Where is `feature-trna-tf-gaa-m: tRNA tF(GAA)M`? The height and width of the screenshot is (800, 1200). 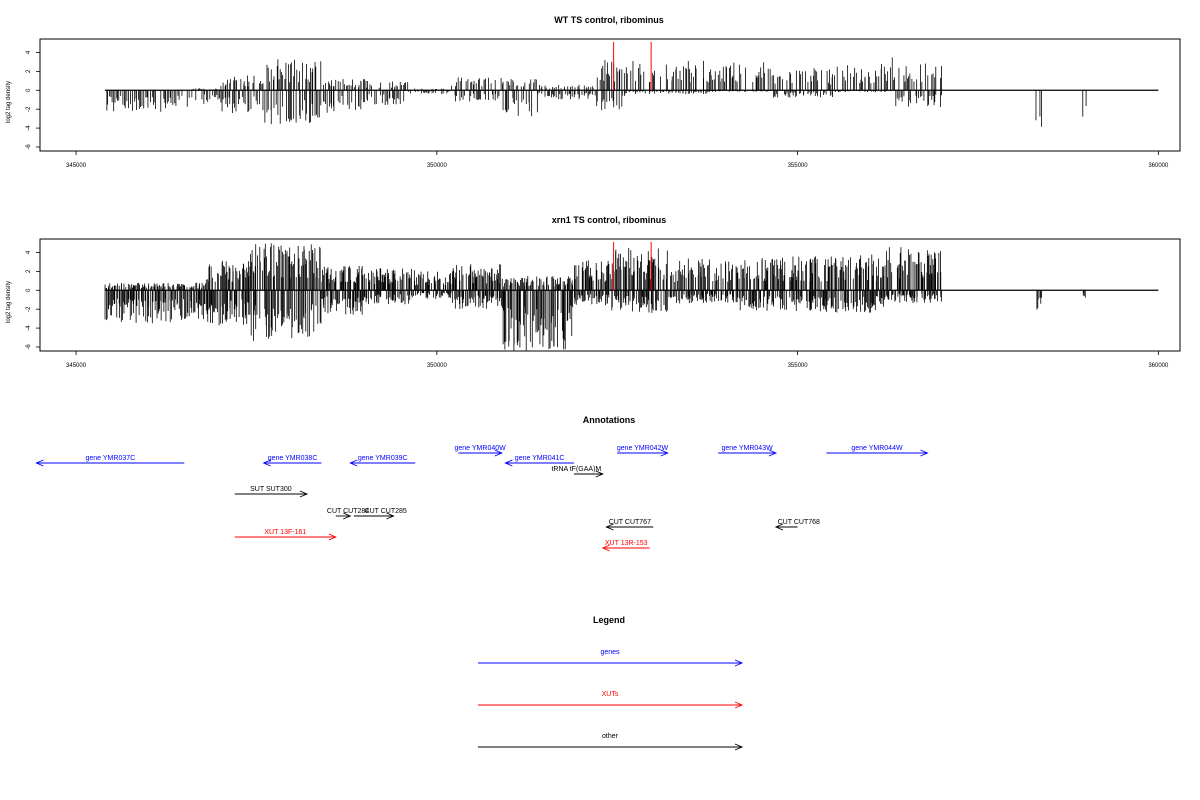
feature-trna-tf-gaa-m: tRNA tF(GAA)M is located at coordinates (577, 472).